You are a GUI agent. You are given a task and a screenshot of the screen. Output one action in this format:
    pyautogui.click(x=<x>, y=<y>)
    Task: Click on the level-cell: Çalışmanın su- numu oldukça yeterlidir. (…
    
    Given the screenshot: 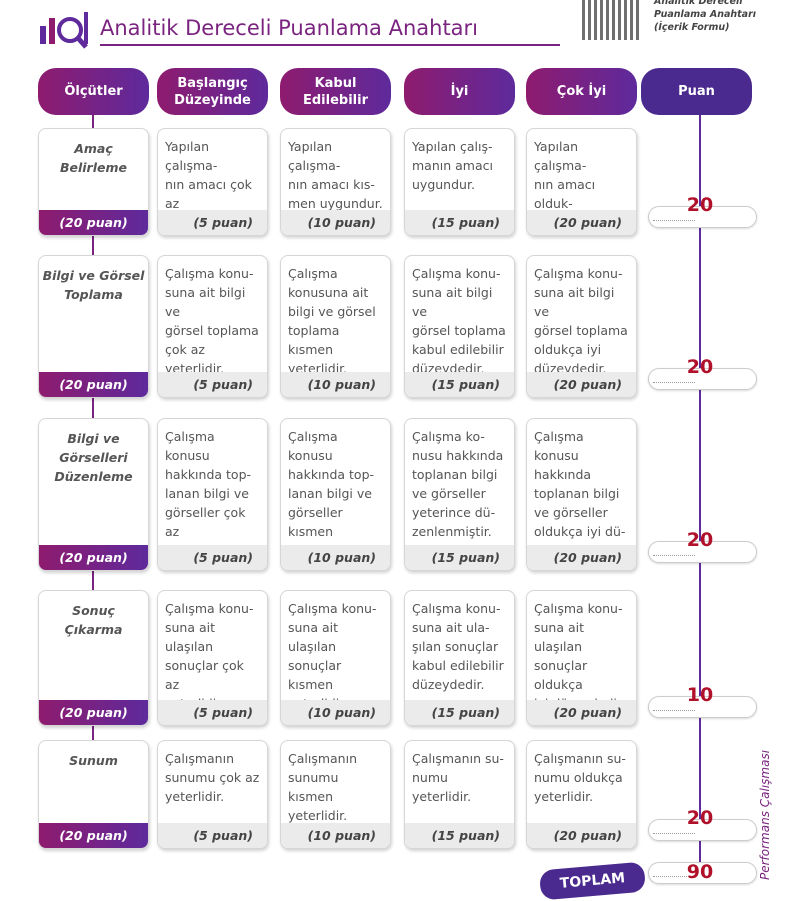 What is the action you would take?
    pyautogui.click(x=581, y=794)
    